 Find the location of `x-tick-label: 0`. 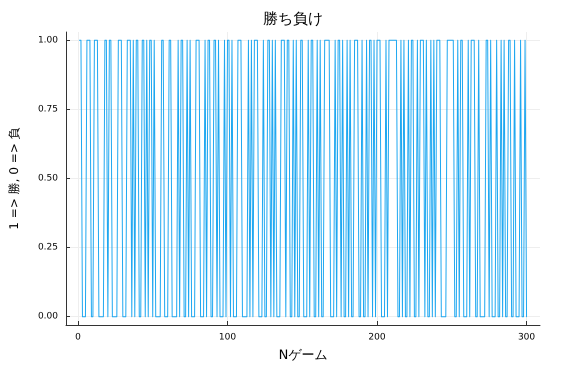

x-tick-label: 0 is located at coordinates (78, 337).